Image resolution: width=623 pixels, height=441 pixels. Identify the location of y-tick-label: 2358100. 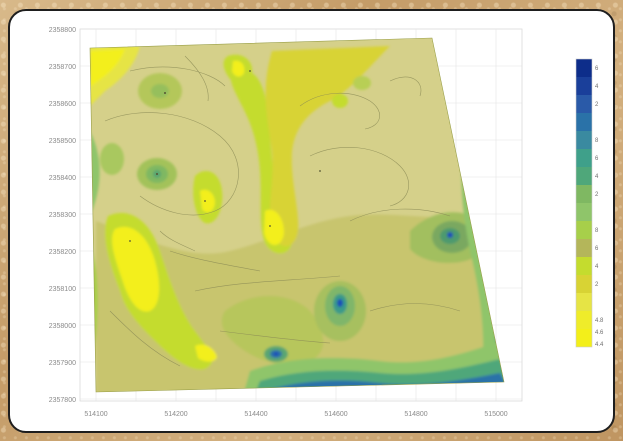
(62, 289).